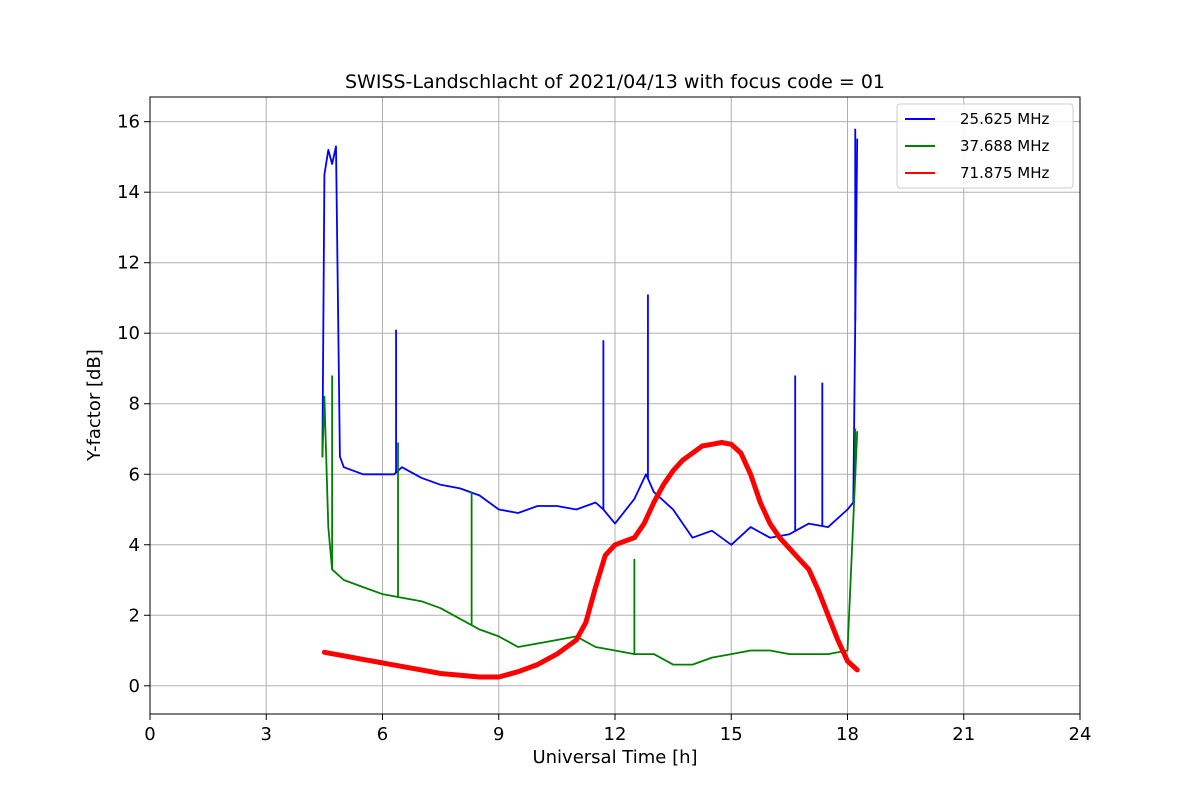 This screenshot has height=800, width=1200. Describe the element at coordinates (134, 404) in the screenshot. I see `y-tick-label: 8` at that location.